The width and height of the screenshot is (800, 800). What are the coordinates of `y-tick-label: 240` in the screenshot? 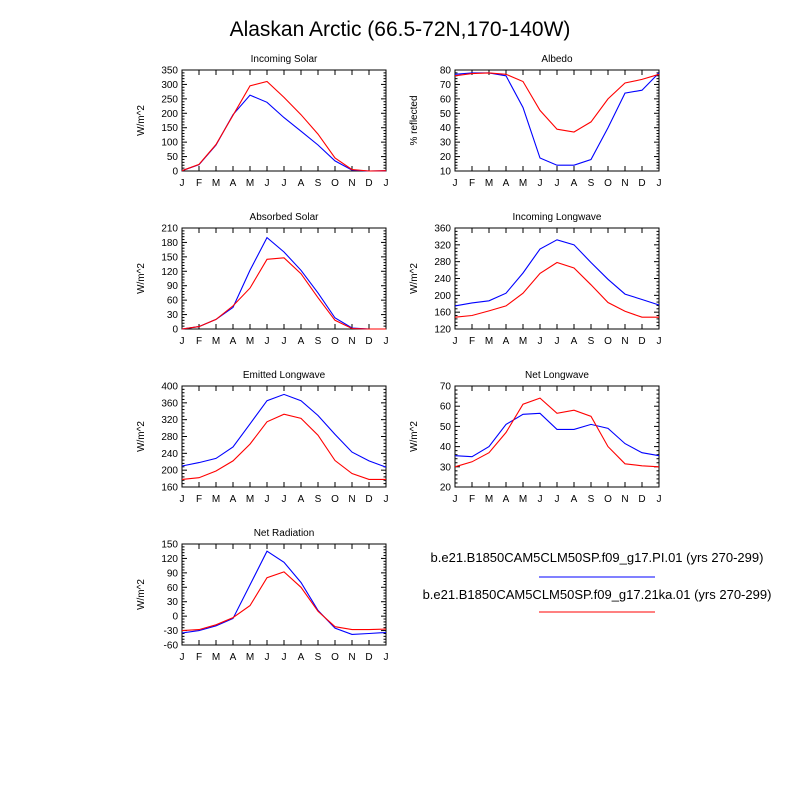 It's located at (442, 279).